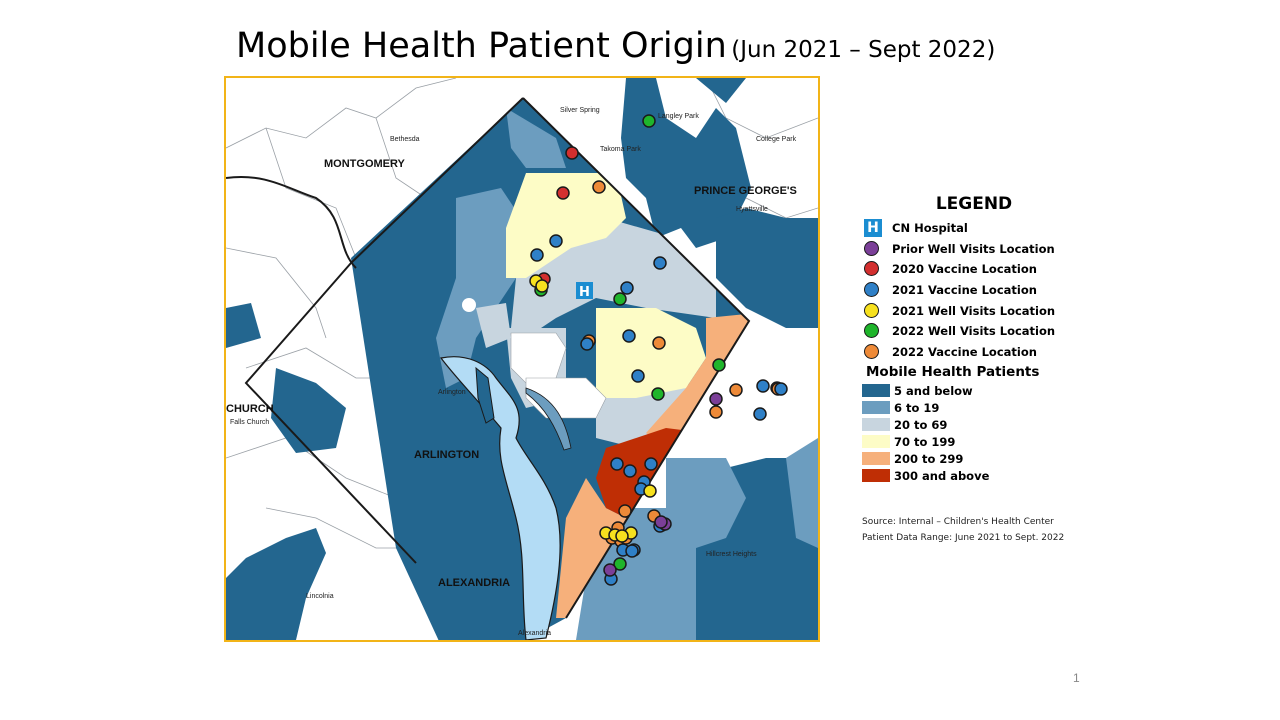 This screenshot has width=1280, height=720. What do you see at coordinates (752, 209) in the screenshot?
I see `place-label: Hyattsville` at bounding box center [752, 209].